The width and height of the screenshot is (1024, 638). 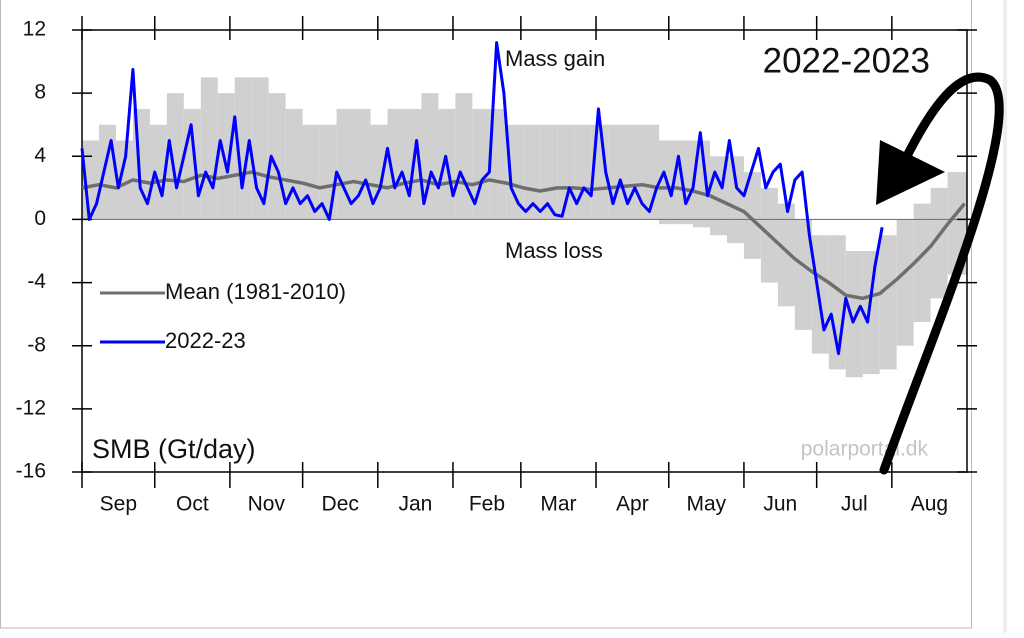 What do you see at coordinates (255, 291) in the screenshot?
I see `legend-label: Mean (1981-2010)` at bounding box center [255, 291].